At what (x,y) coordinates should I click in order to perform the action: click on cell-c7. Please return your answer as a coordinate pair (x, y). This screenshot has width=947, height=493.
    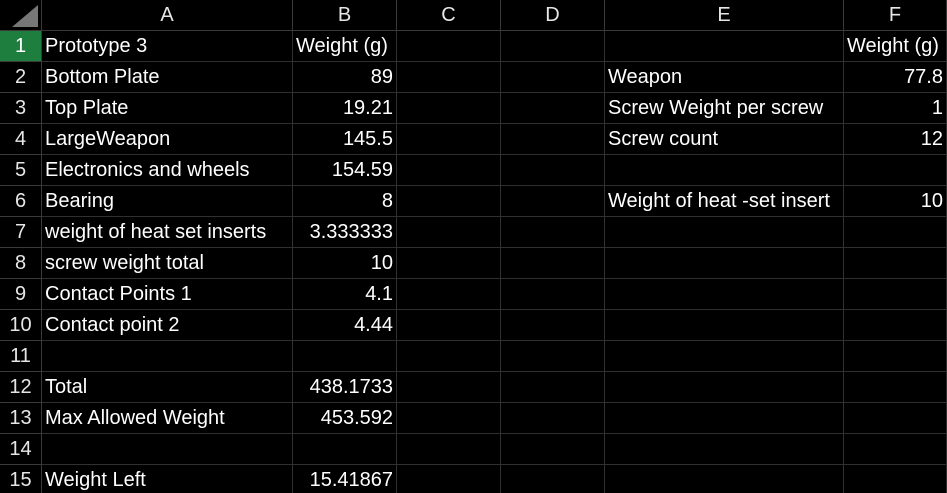
    Looking at the image, I should click on (449, 232).